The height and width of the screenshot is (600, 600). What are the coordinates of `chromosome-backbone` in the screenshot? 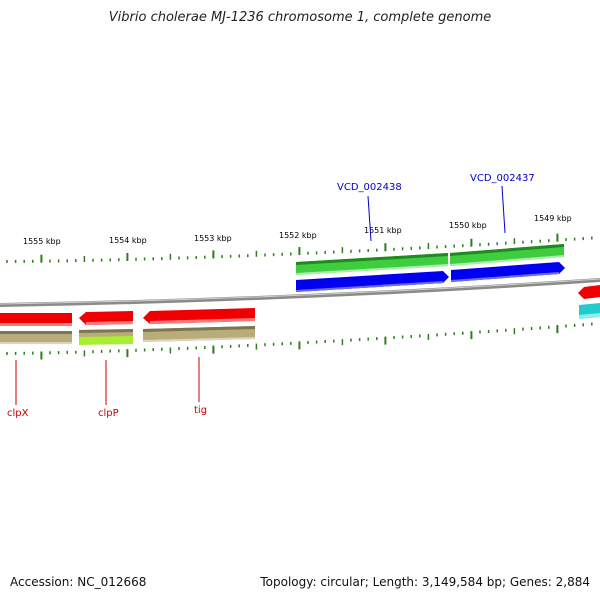 It's located at (300, 292).